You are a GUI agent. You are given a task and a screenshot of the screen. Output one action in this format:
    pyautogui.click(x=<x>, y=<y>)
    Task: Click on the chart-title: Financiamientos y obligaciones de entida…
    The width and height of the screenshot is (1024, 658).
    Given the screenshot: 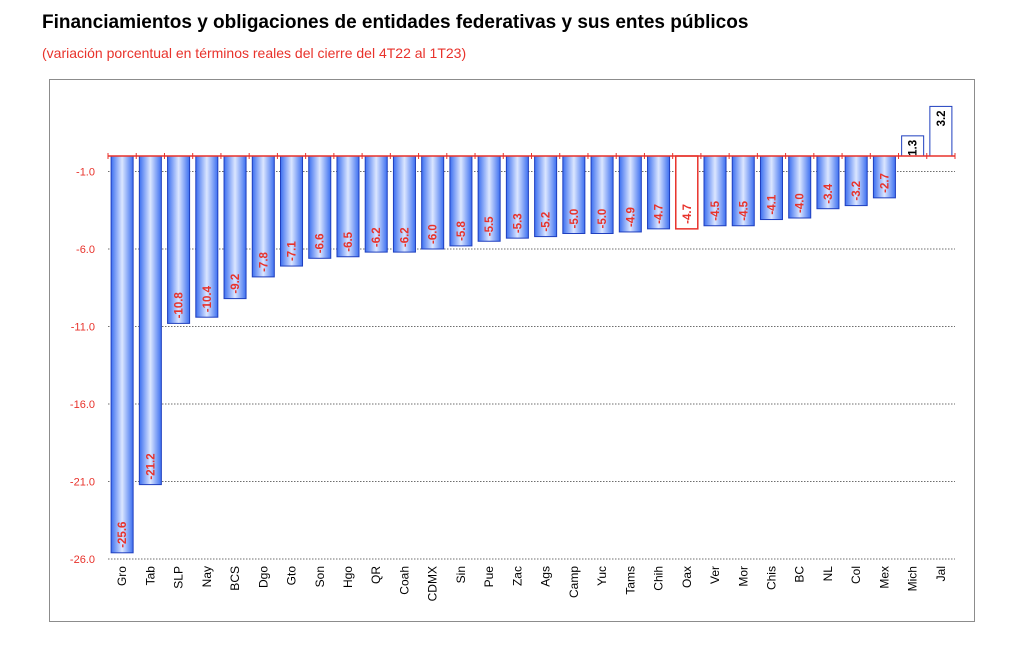 What is the action you would take?
    pyautogui.click(x=395, y=22)
    